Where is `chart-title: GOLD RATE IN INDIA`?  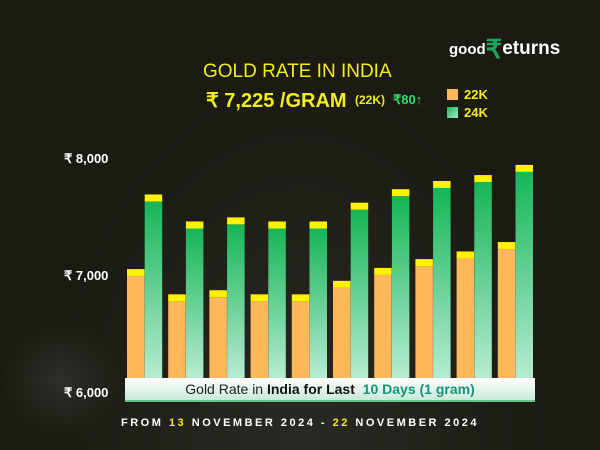 chart-title: GOLD RATE IN INDIA is located at coordinates (297, 71).